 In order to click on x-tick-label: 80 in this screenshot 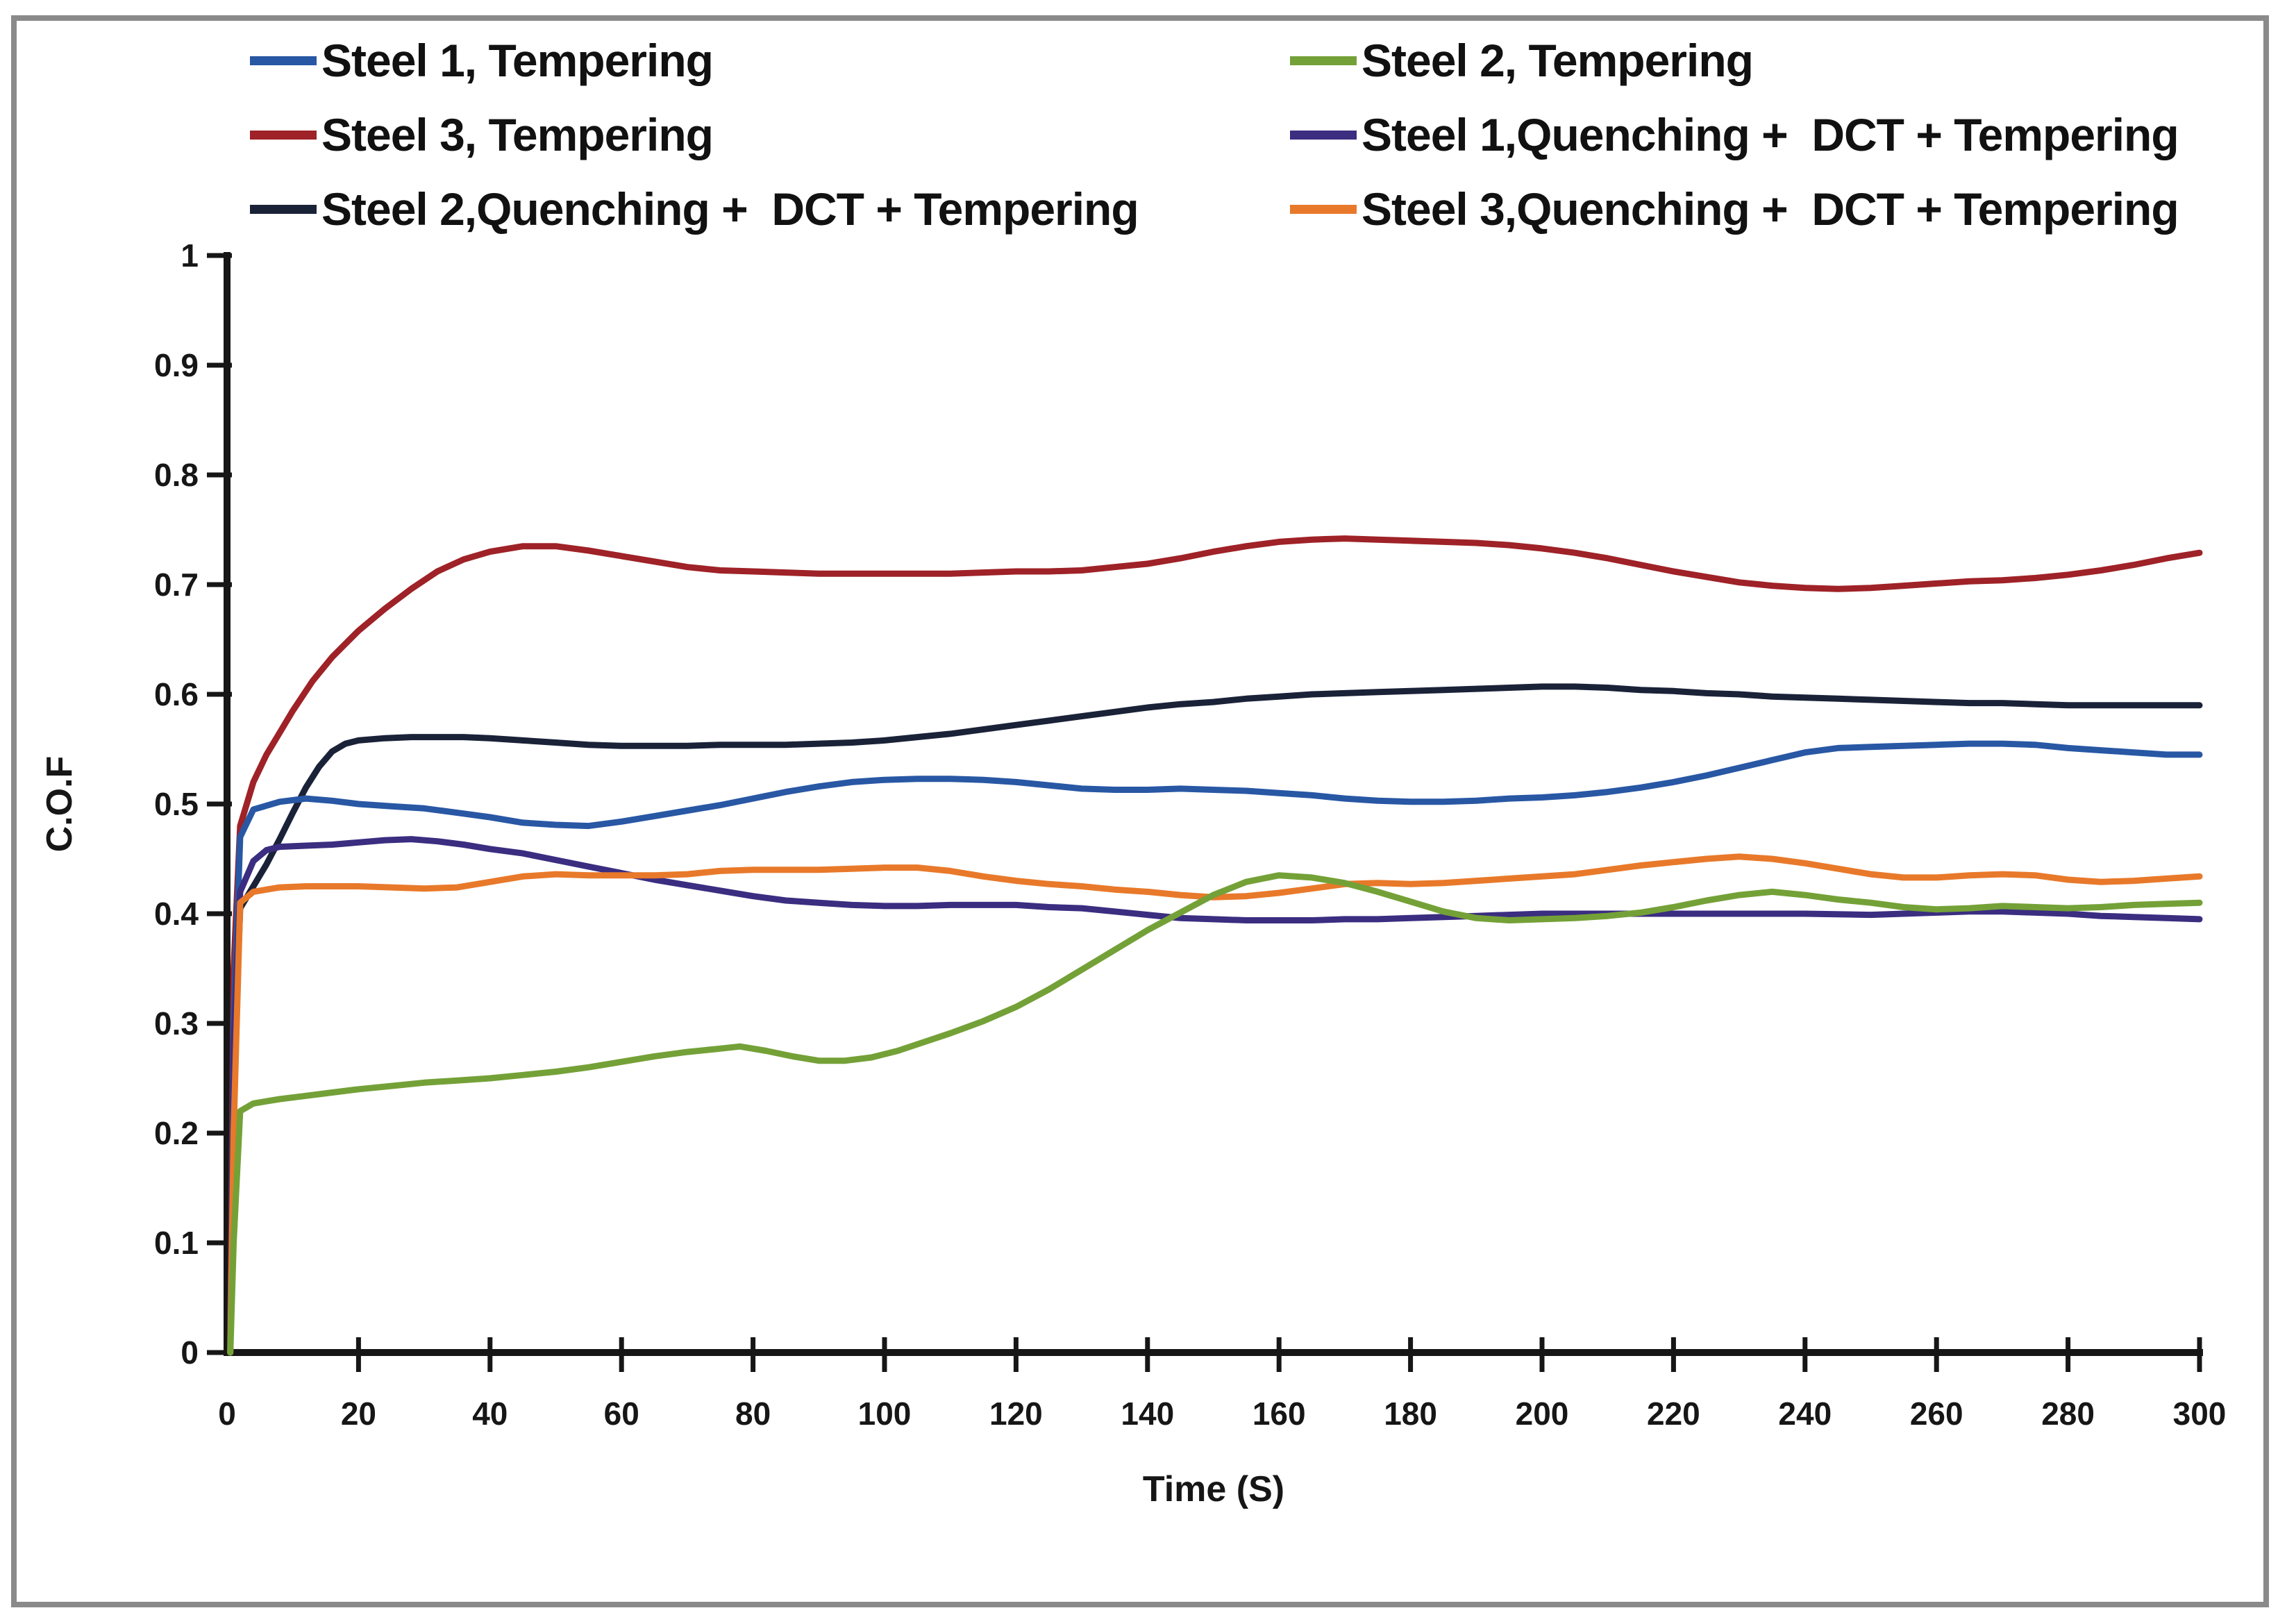, I will do `click(753, 1414)`.